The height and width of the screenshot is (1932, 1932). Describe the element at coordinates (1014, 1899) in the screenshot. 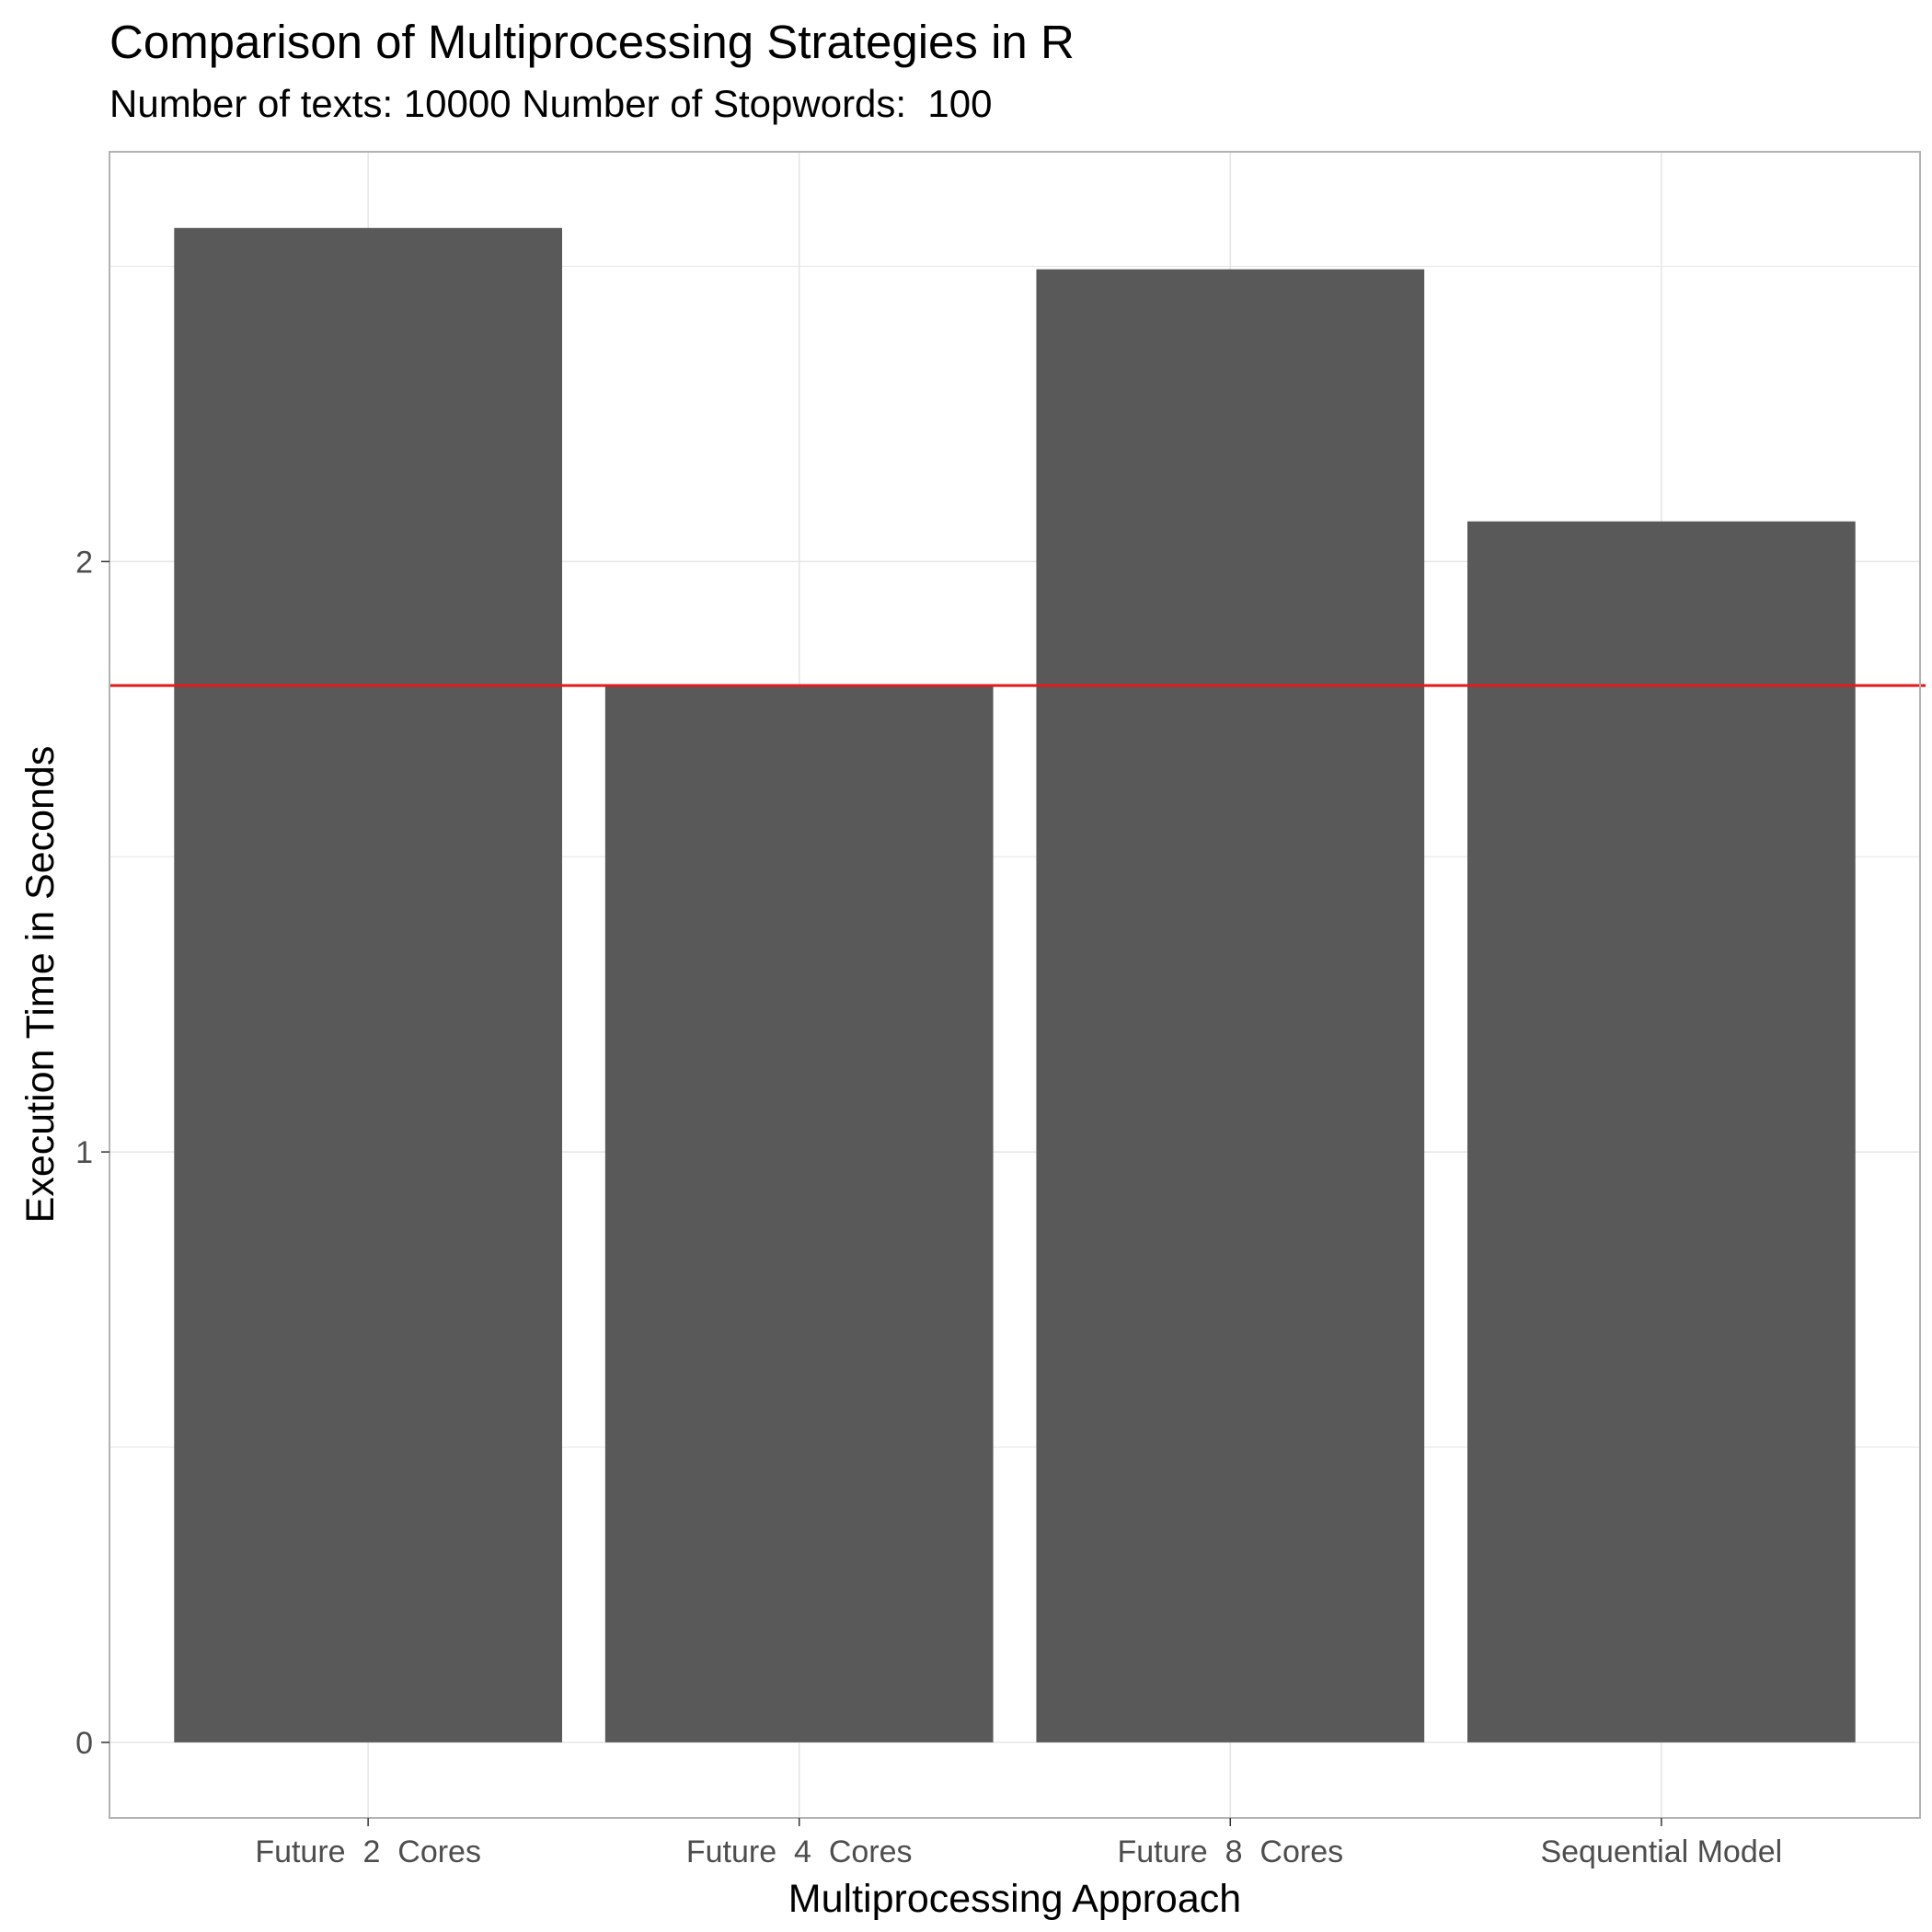

I see `x-axis-title: Multiprocessing Approach` at that location.